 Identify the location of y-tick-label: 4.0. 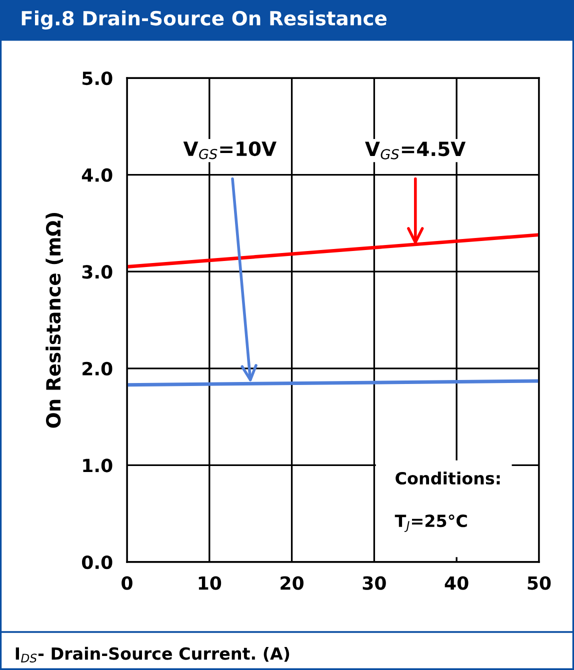
(97, 175).